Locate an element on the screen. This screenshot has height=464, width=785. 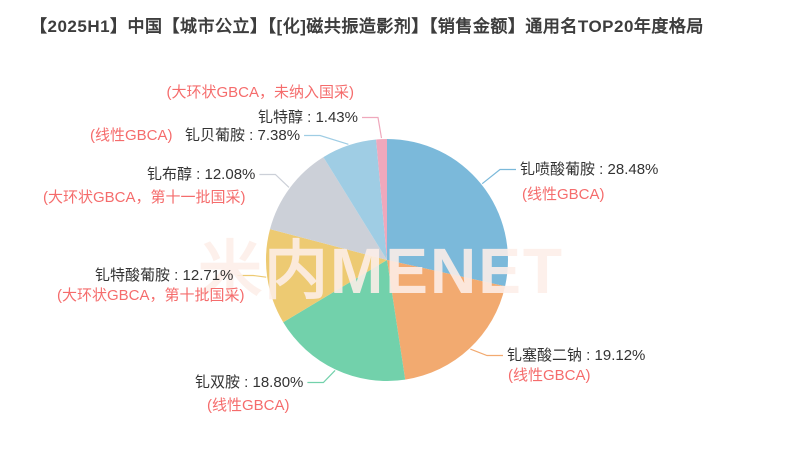
slice-class-label: (大环状GBCA，第十一批国采) is located at coordinates (144, 197).